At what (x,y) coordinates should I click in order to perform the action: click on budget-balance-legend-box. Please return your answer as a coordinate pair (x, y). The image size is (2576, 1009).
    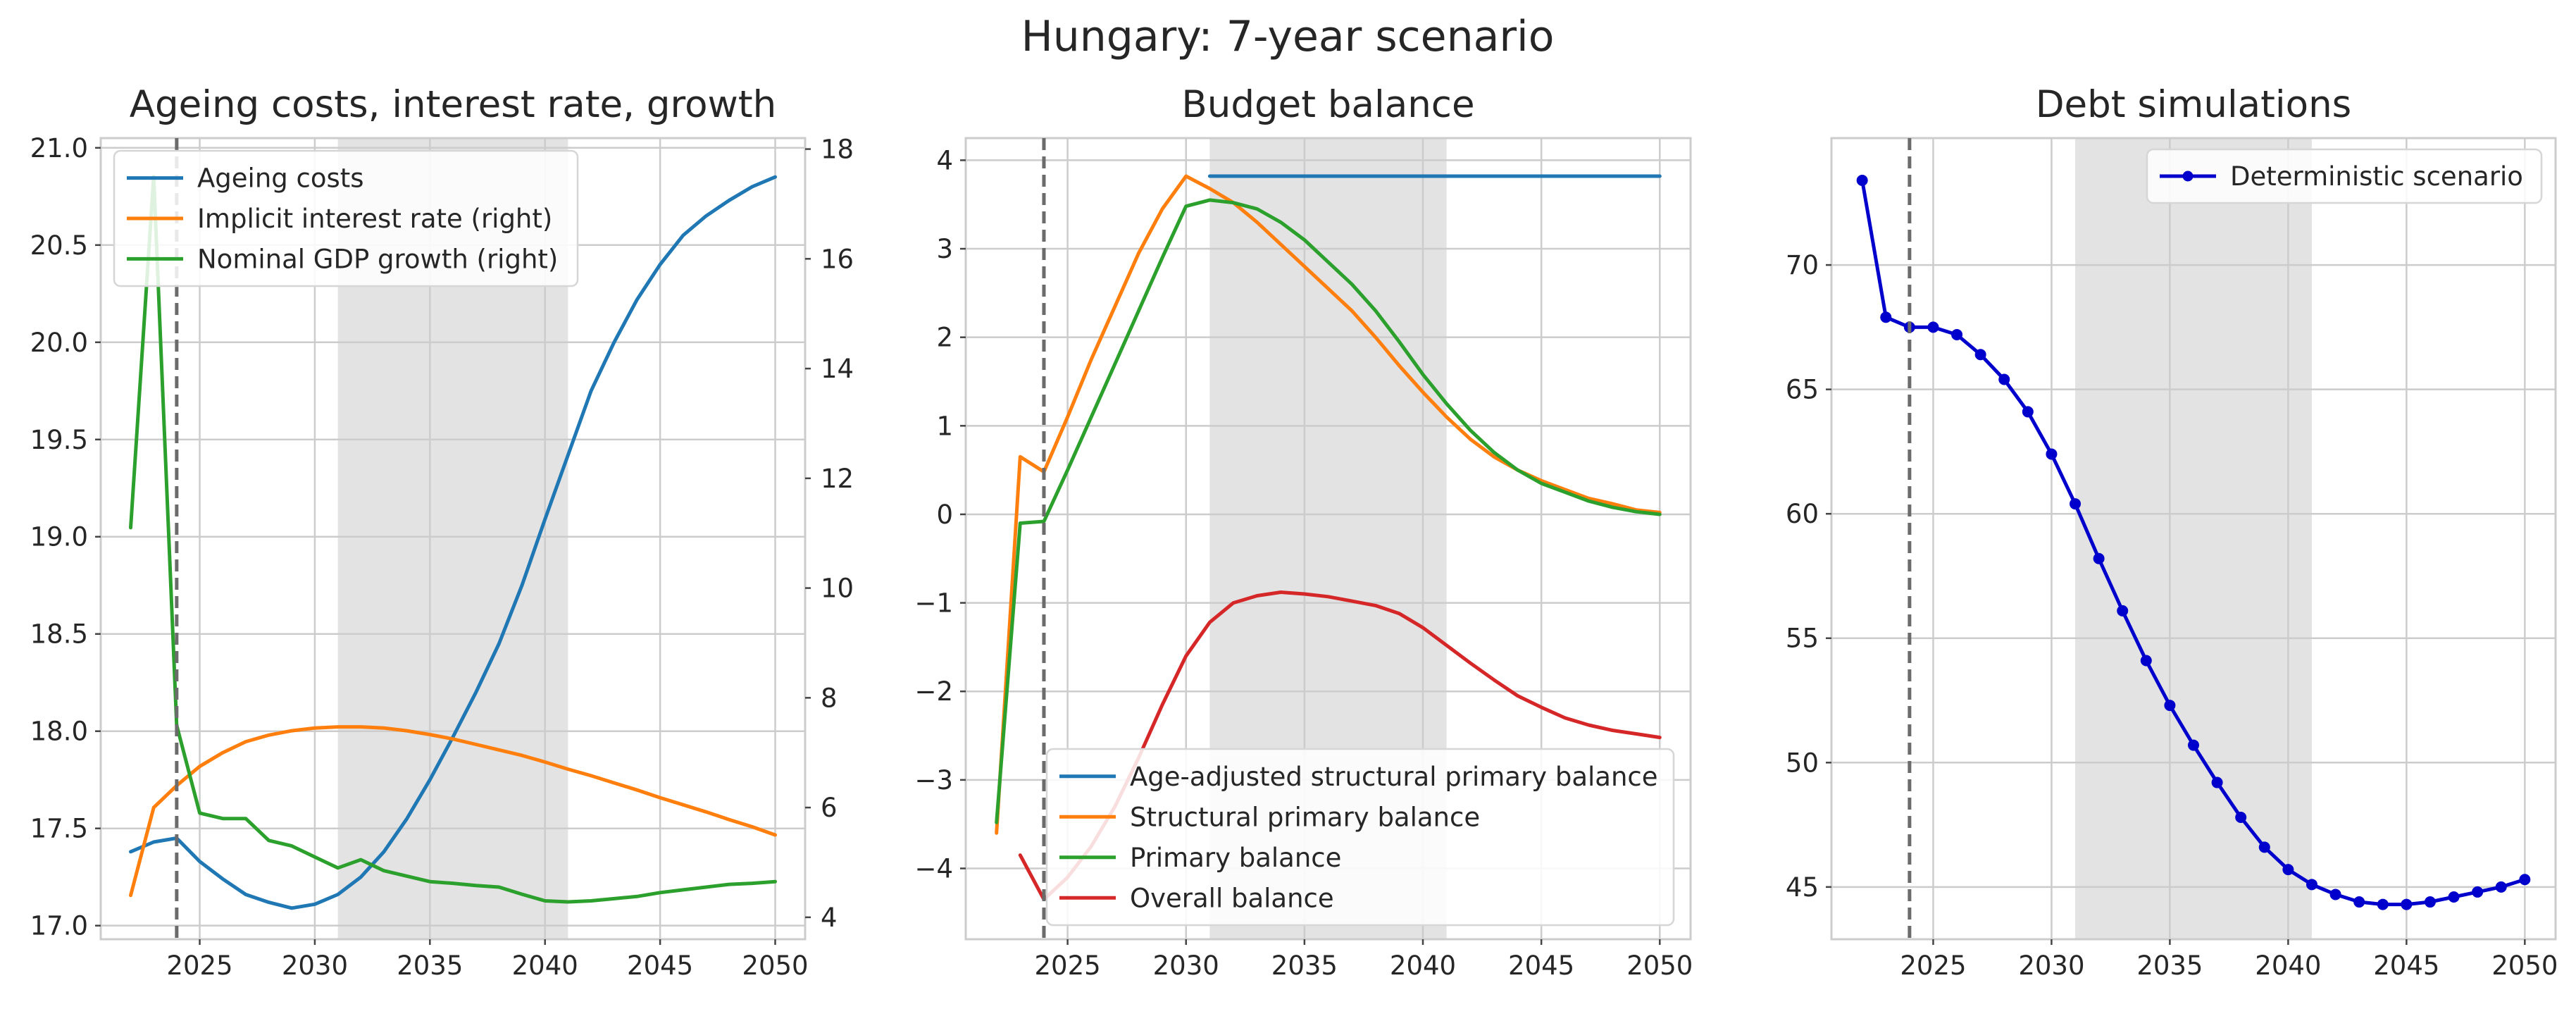
    Looking at the image, I should click on (1360, 838).